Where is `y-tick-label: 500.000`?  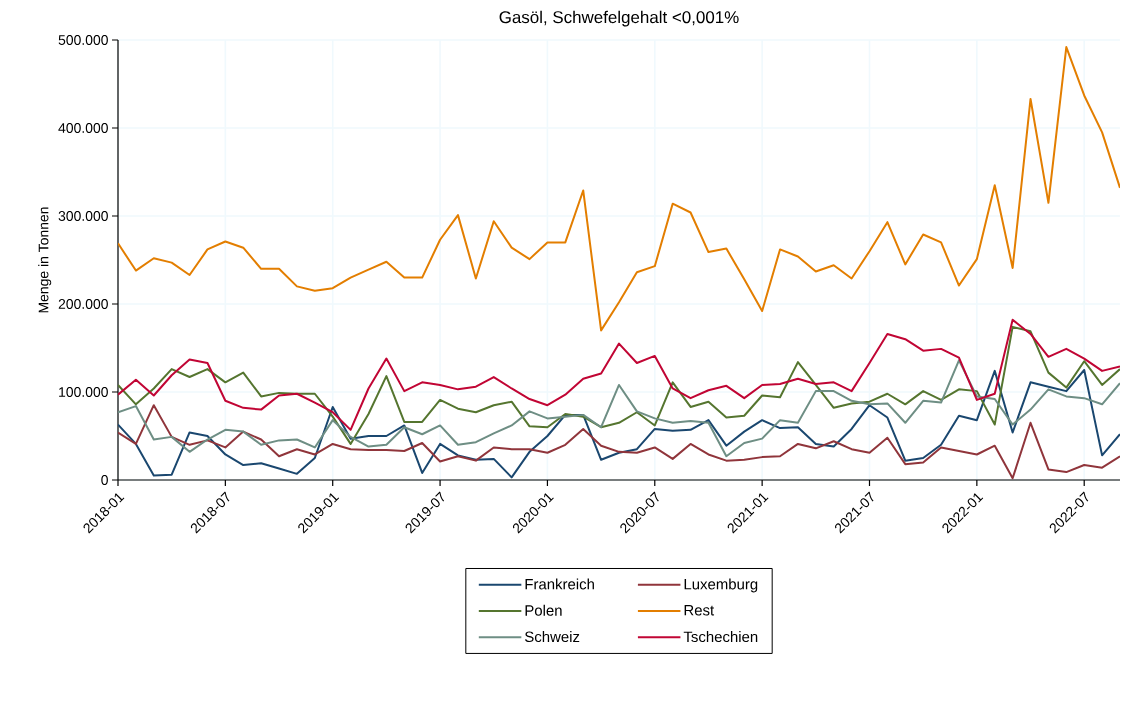
y-tick-label: 500.000 is located at coordinates (83, 40).